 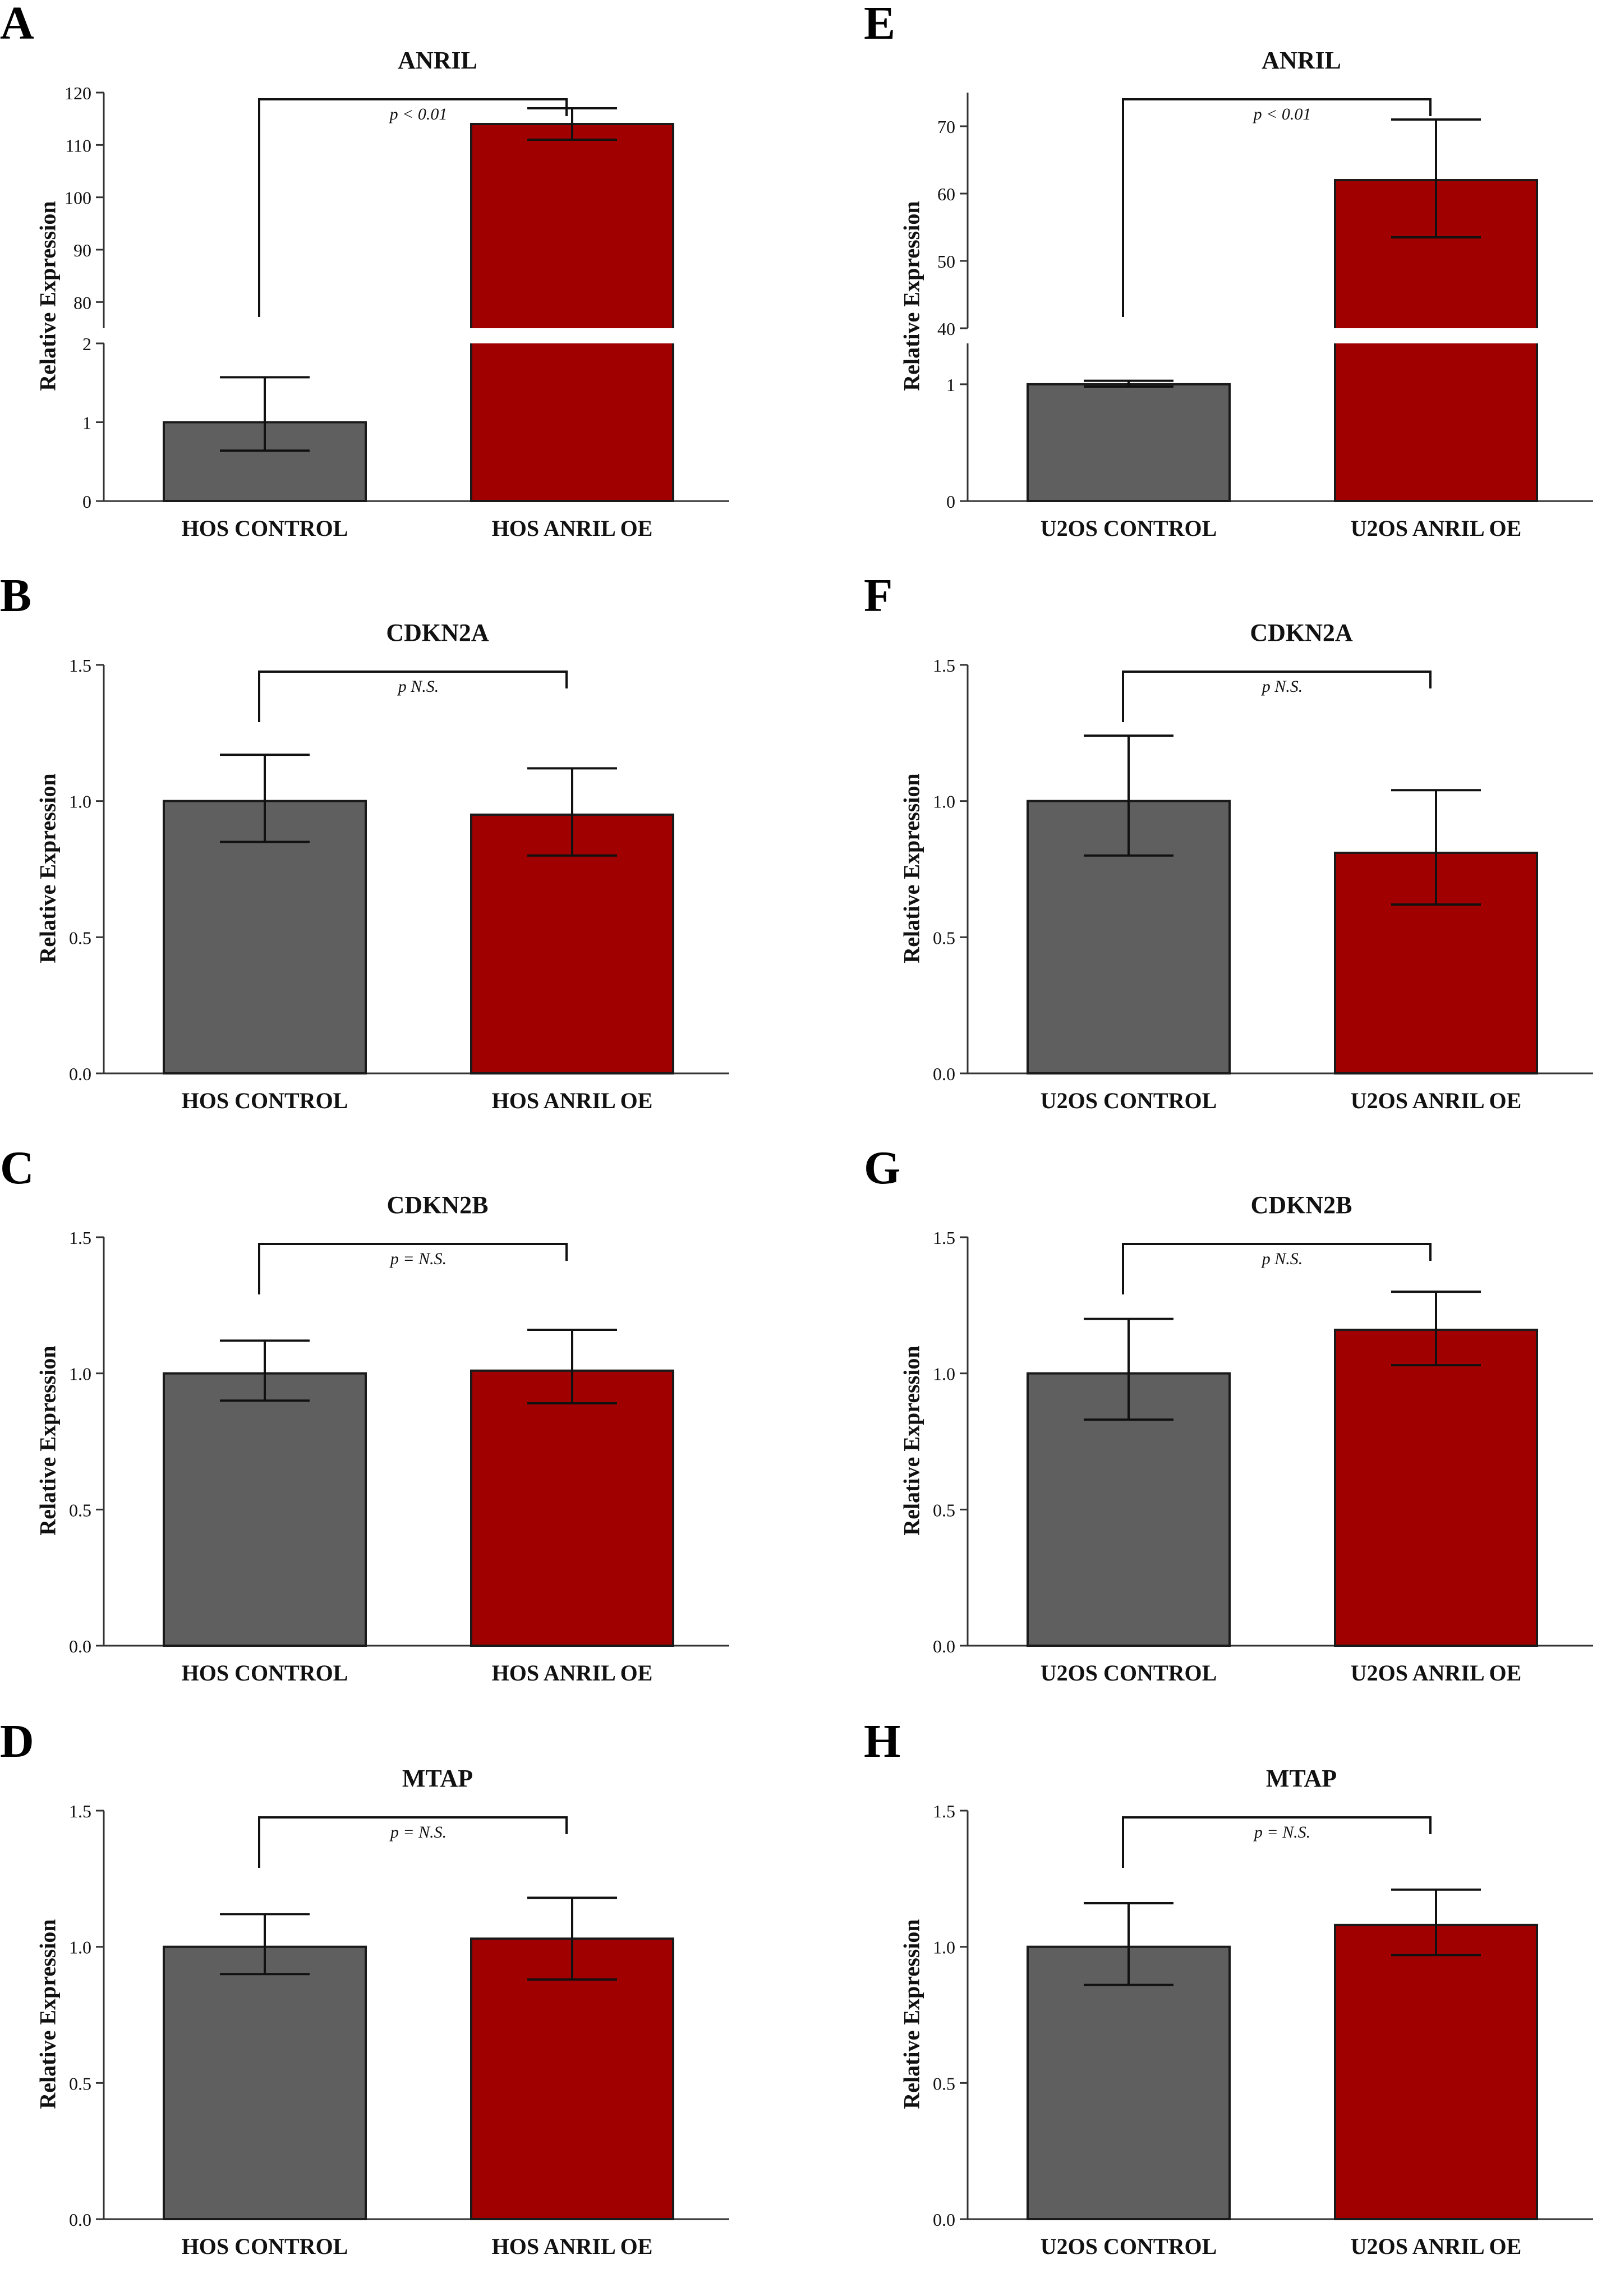 What do you see at coordinates (946, 329) in the screenshot?
I see `y-tick-label: 40` at bounding box center [946, 329].